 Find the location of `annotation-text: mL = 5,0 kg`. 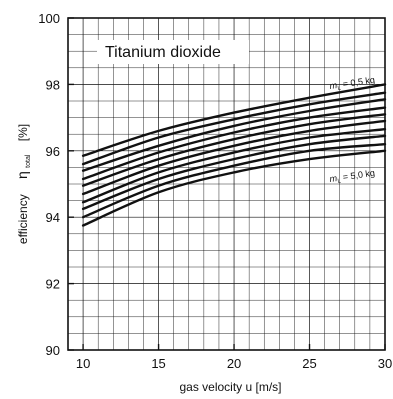

annotation-text: mL = 5,0 kg is located at coordinates (352, 177).